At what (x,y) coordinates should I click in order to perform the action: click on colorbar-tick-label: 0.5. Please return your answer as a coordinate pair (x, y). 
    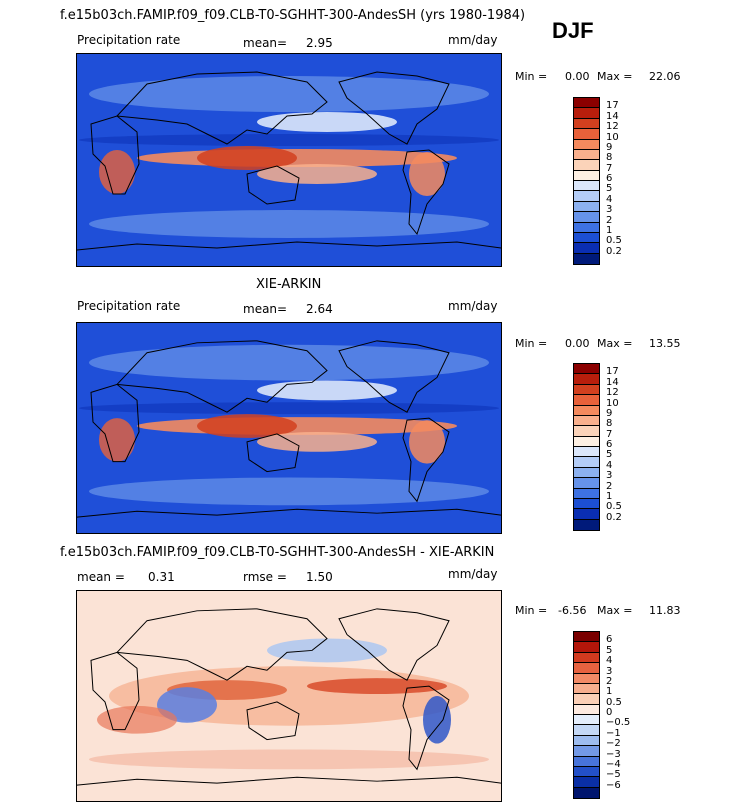
    Looking at the image, I should click on (614, 241).